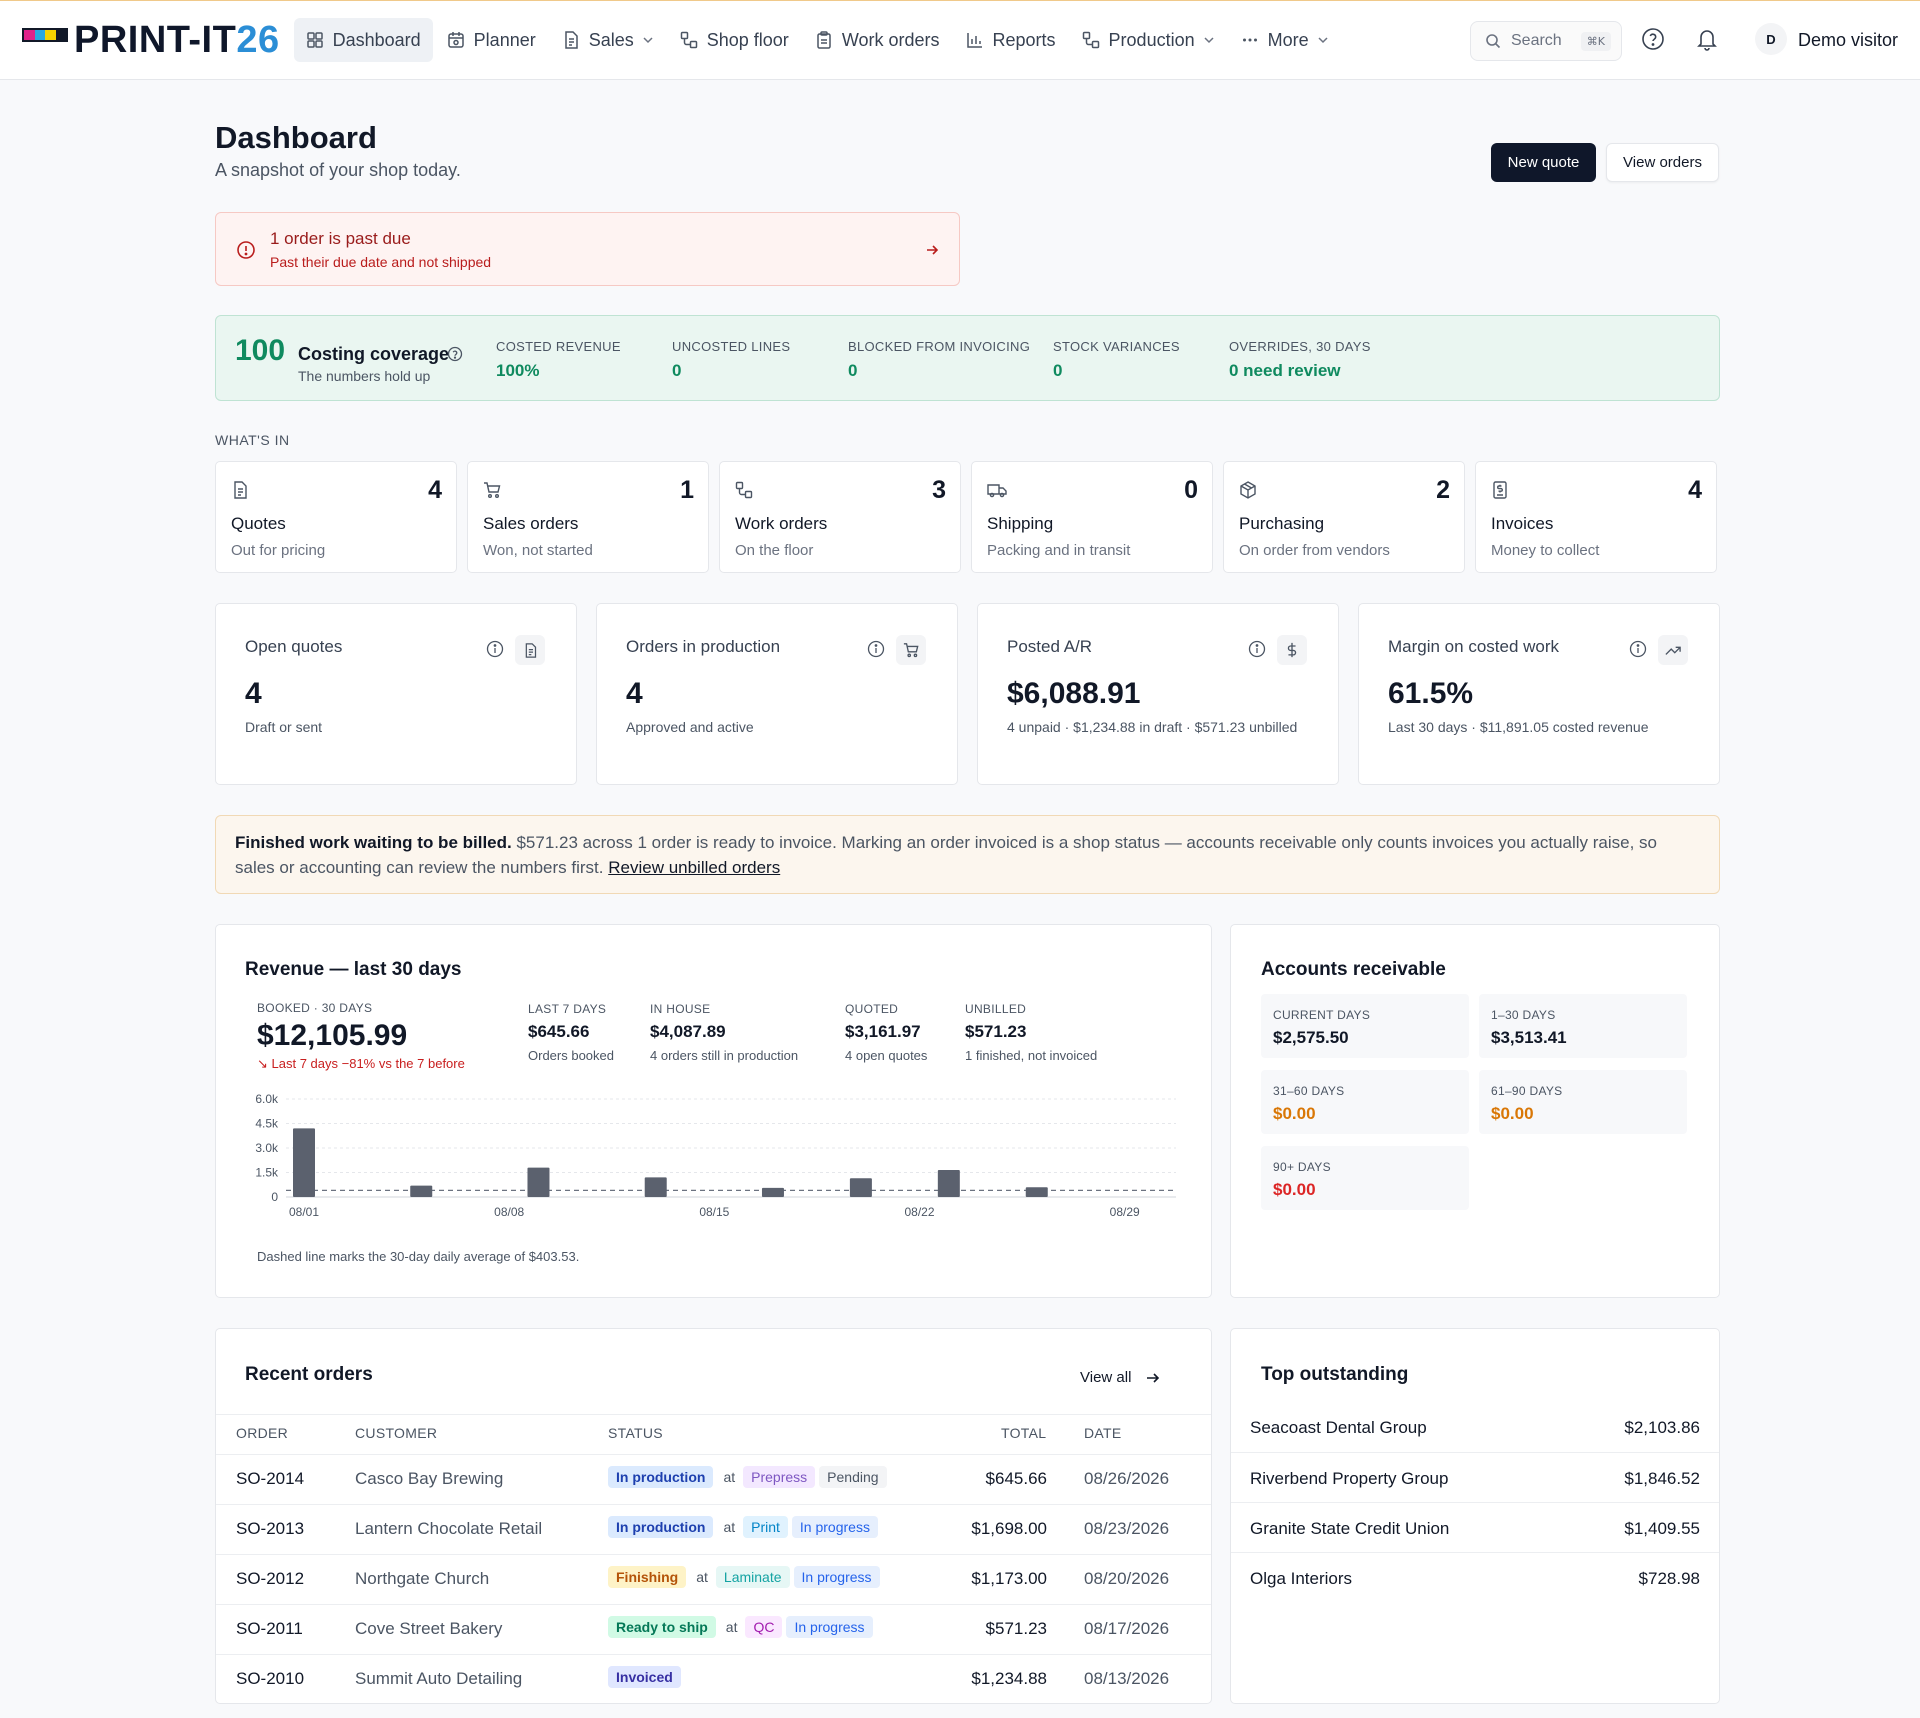 Image resolution: width=1920 pixels, height=1718 pixels. I want to click on user-name: Demo visitor, so click(1848, 40).